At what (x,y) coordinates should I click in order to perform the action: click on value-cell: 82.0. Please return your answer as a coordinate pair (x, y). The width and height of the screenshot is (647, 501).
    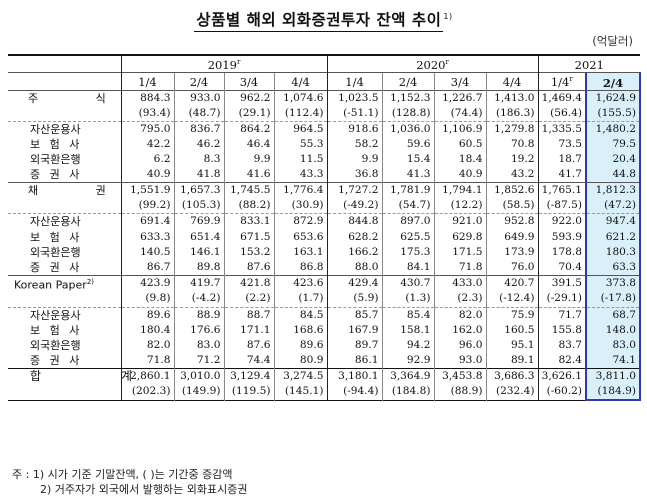
    Looking at the image, I should click on (147, 345).